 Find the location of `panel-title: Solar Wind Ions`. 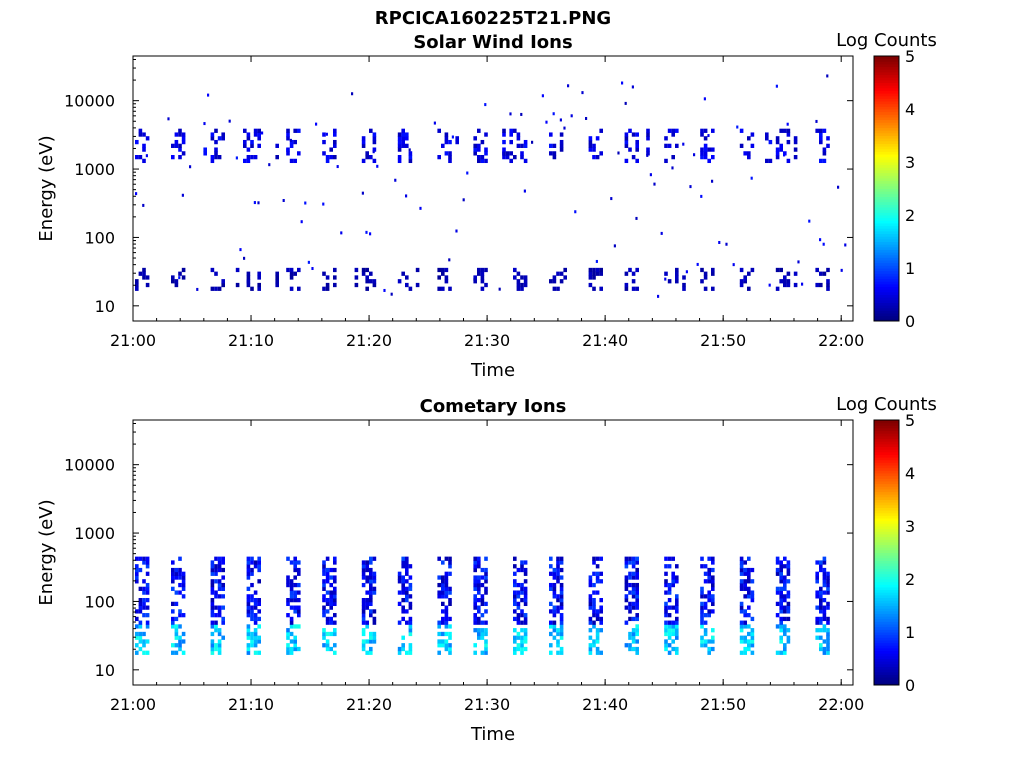

panel-title: Solar Wind Ions is located at coordinates (492, 42).